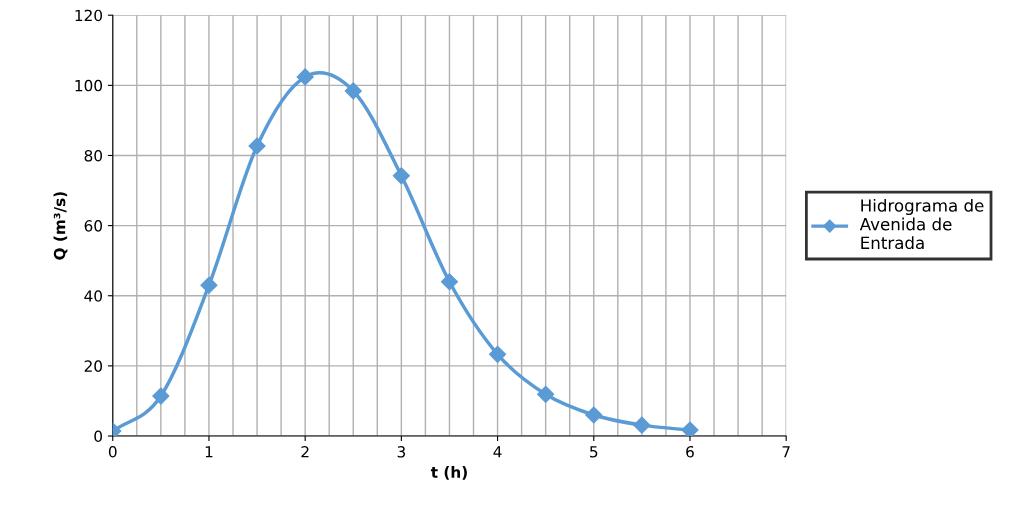  I want to click on y-tick-label: 120, so click(89, 15).